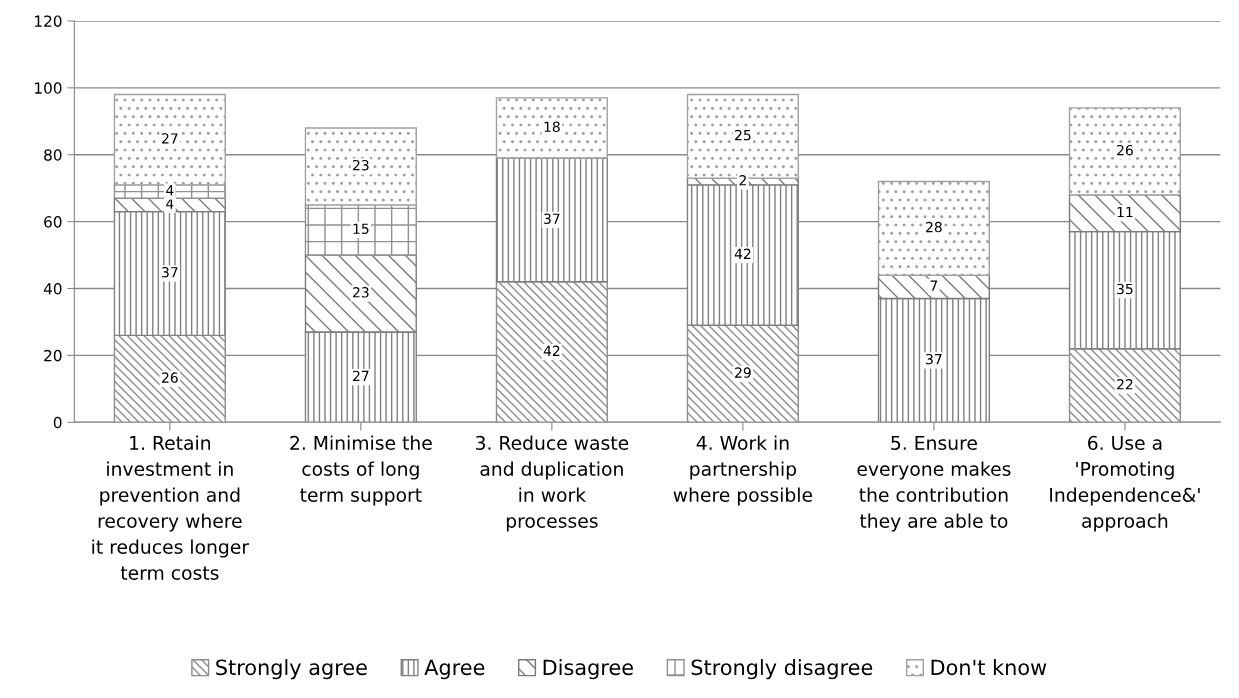  I want to click on data-label: 28, so click(934, 227).